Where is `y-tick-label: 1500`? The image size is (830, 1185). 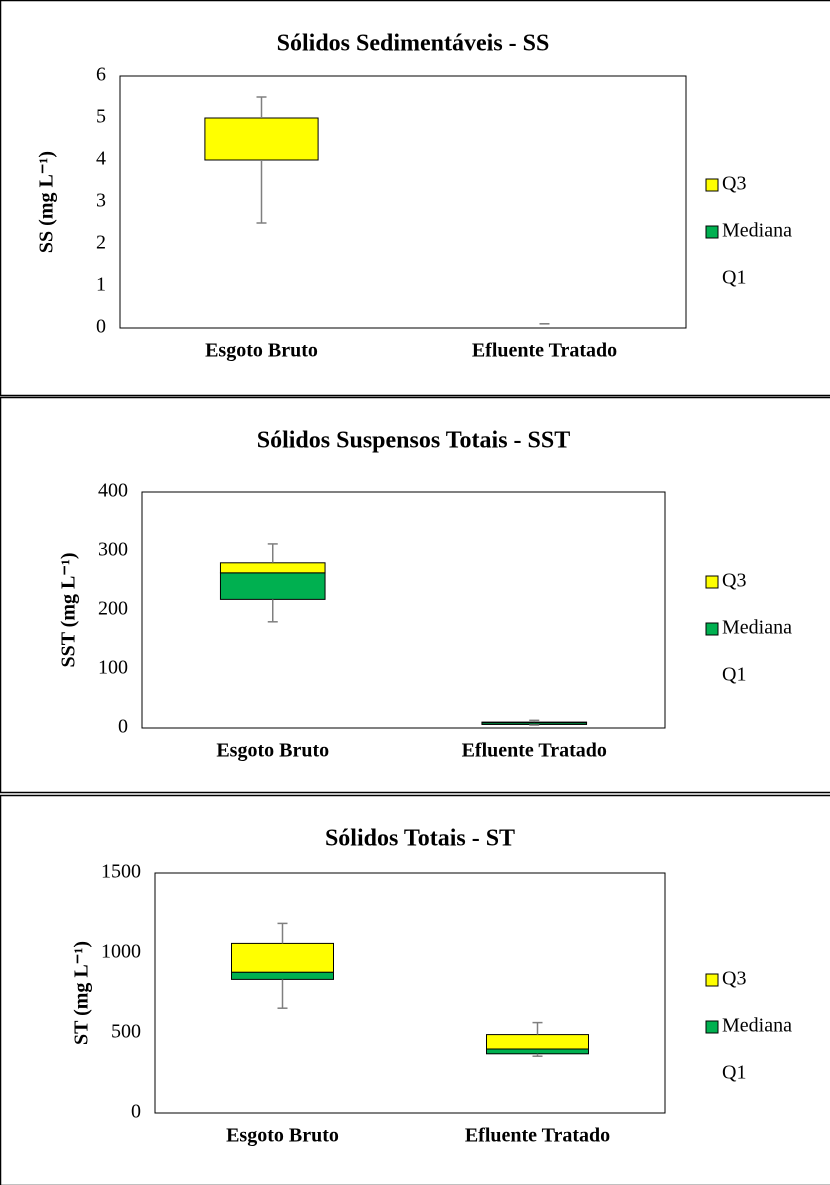 y-tick-label: 1500 is located at coordinates (121, 872).